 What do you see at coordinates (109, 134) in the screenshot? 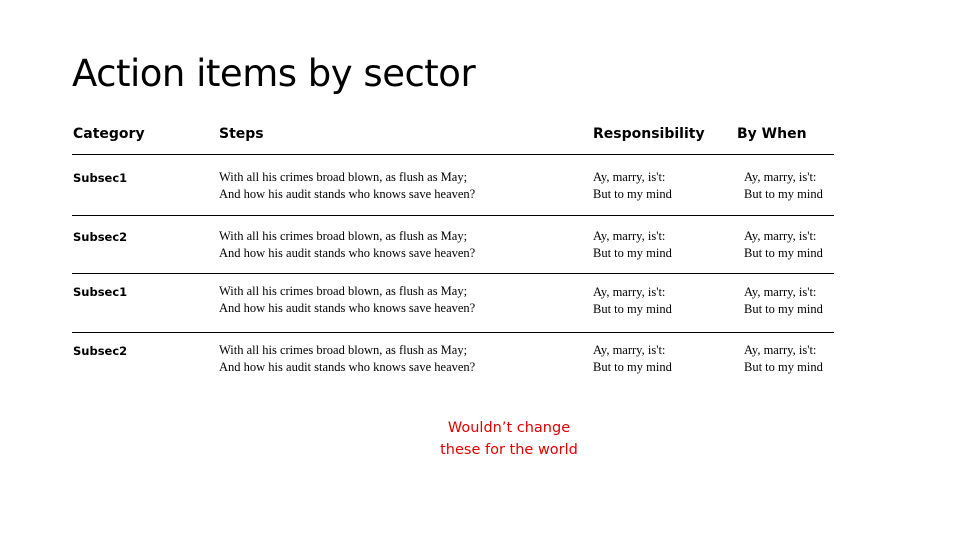
I see `header-category: Category` at bounding box center [109, 134].